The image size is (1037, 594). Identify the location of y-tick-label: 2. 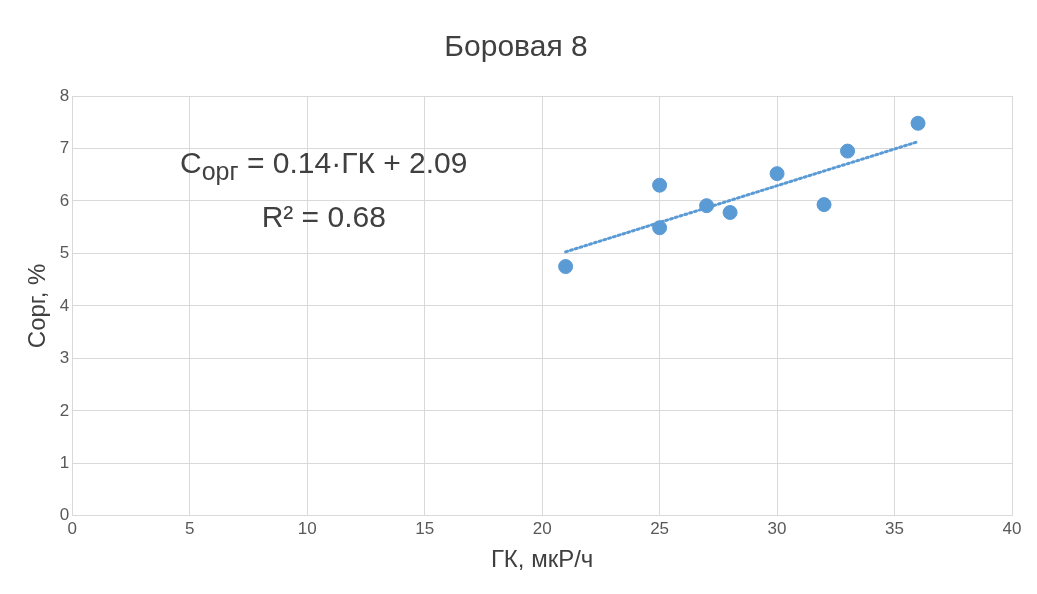
(64, 410).